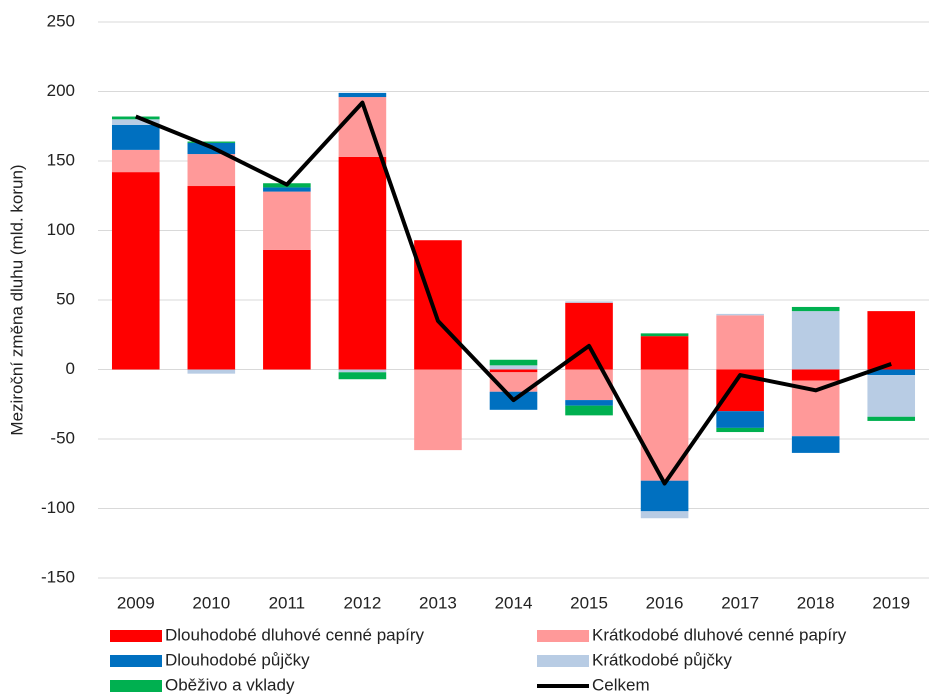 The image size is (929, 699). What do you see at coordinates (61, 20) in the screenshot?
I see `y-tick-label: 250` at bounding box center [61, 20].